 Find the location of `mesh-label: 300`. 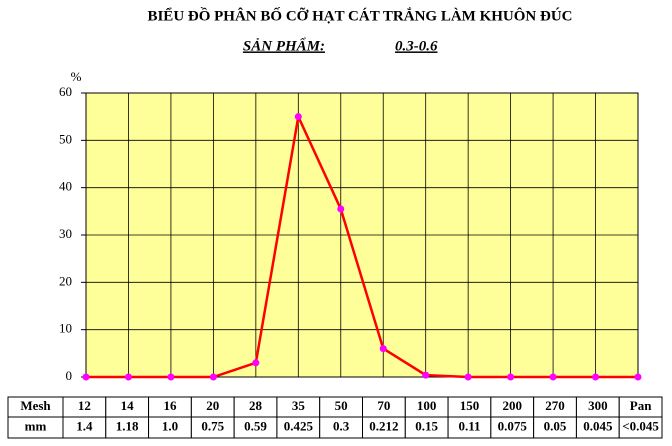

mesh-label: 300 is located at coordinates (598, 405).